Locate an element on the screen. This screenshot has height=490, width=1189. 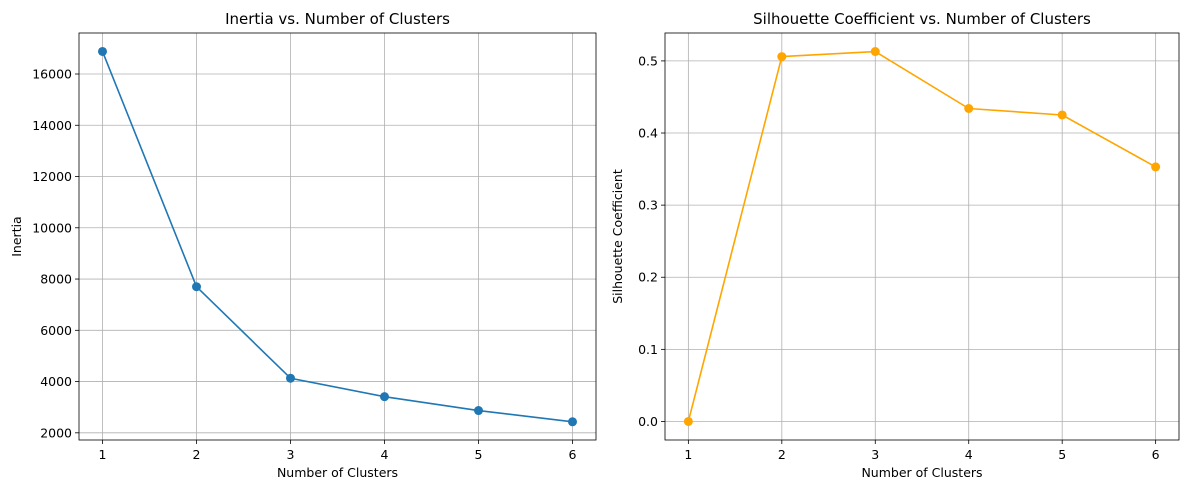
y-tick-label: 0.5 is located at coordinates (648, 60).